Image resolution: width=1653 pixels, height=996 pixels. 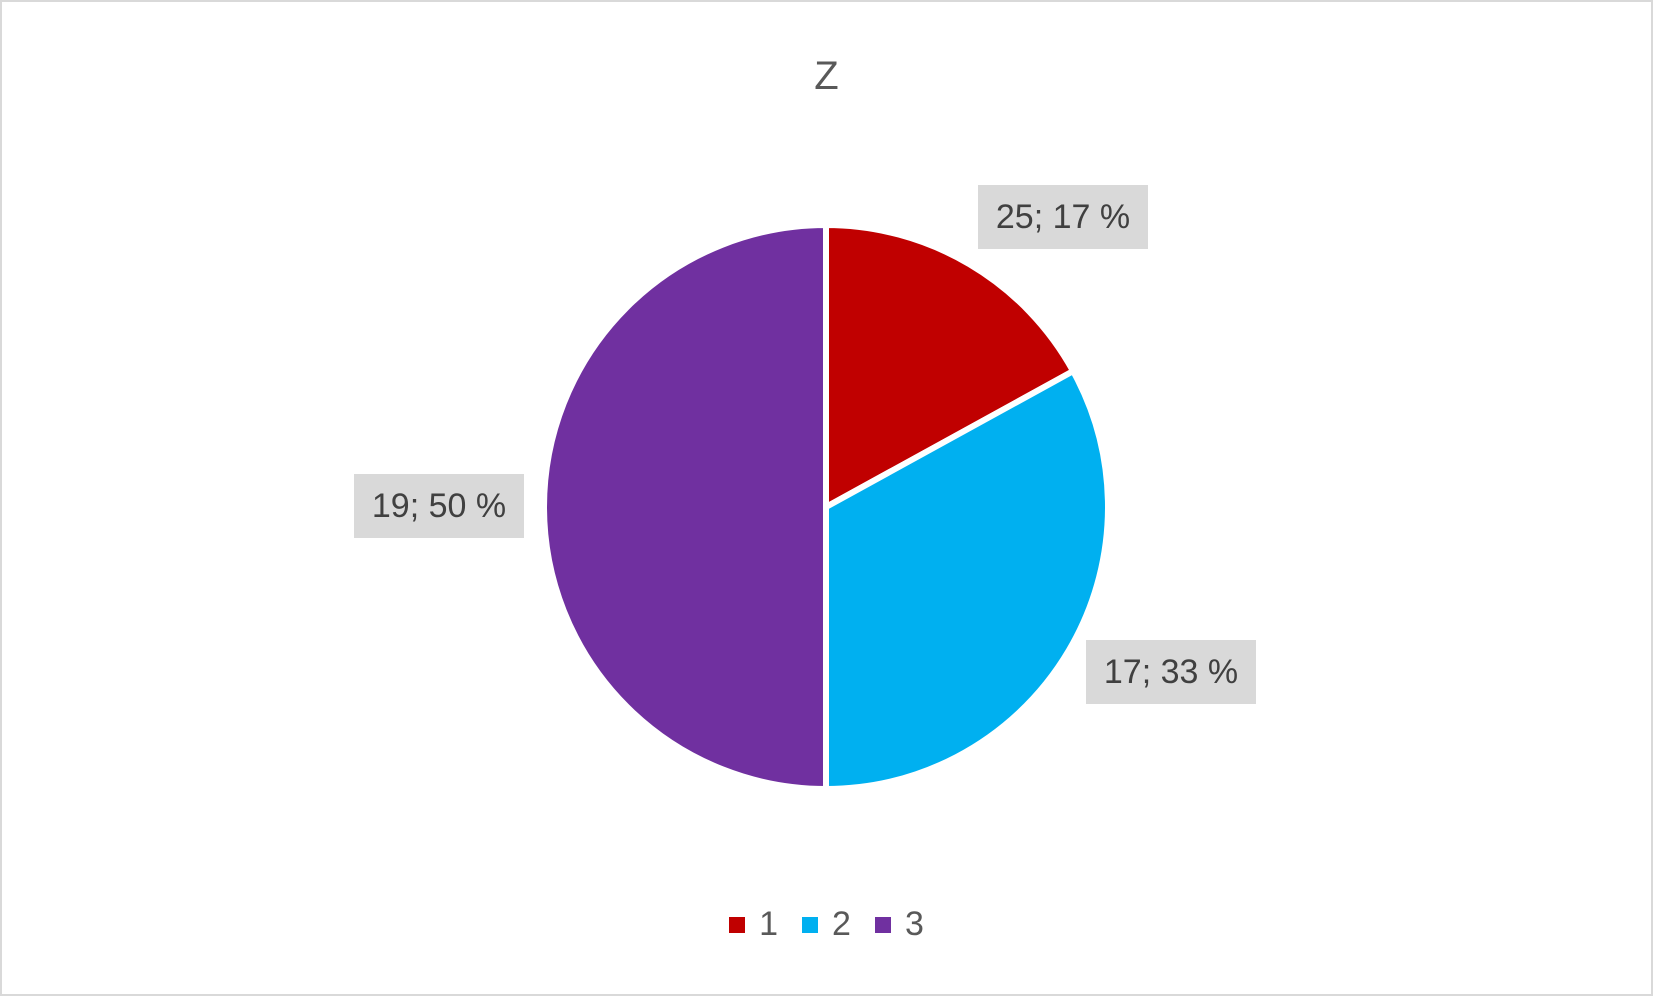 I want to click on legend-label-3: 3, so click(x=914, y=924).